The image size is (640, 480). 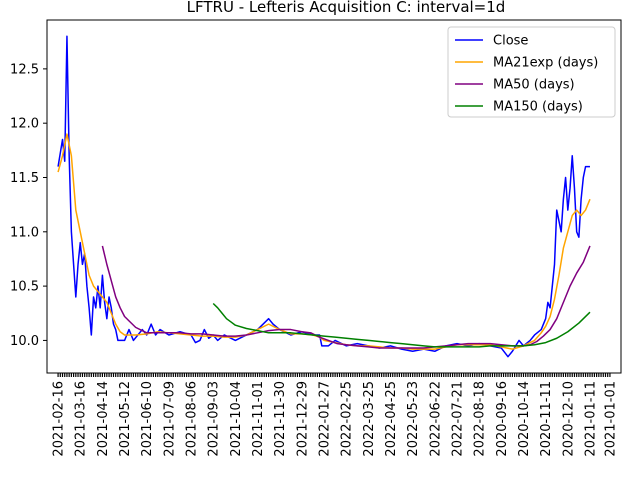 I want to click on y-tick-label: 12.0, so click(x=24, y=124).